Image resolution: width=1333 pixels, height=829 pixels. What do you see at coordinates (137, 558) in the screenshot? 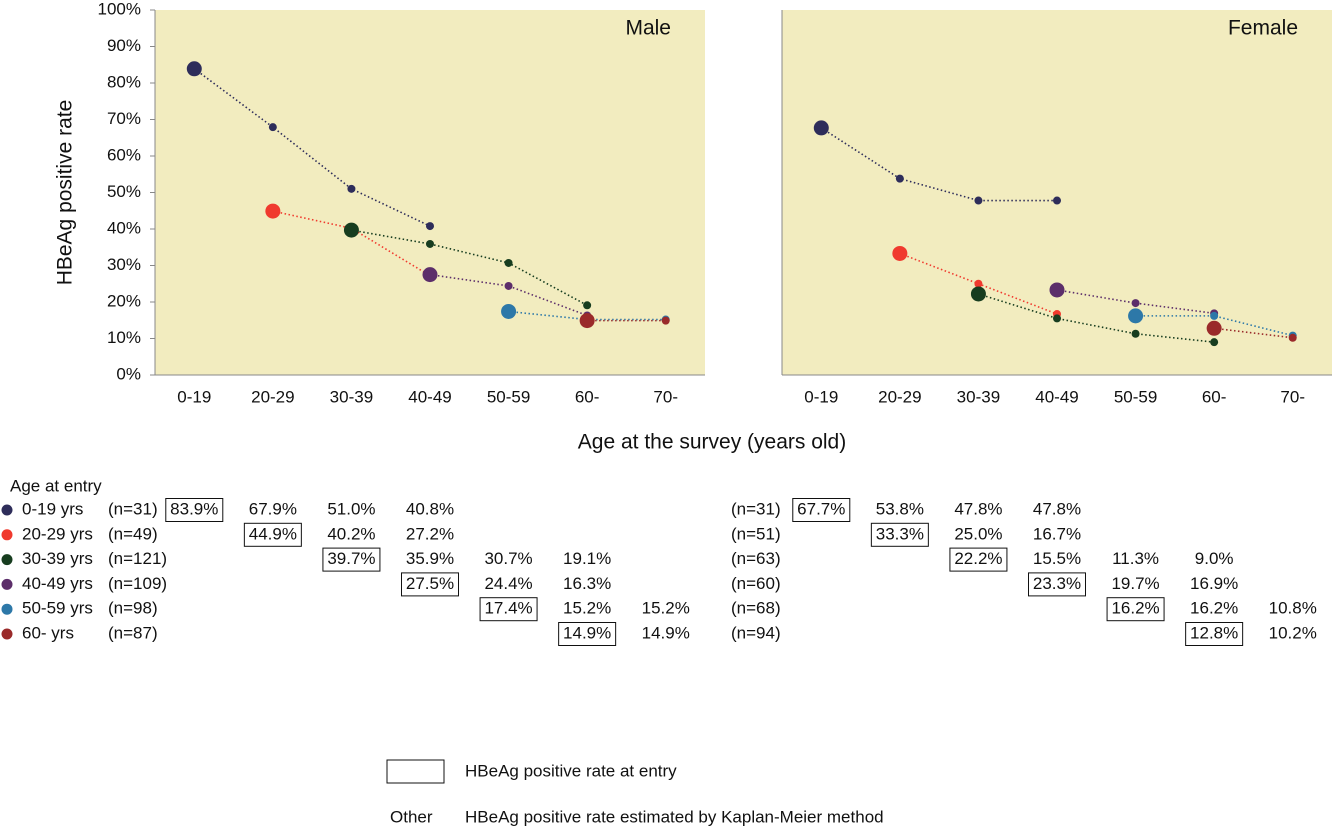
I see `n-label: (n=121)` at bounding box center [137, 558].